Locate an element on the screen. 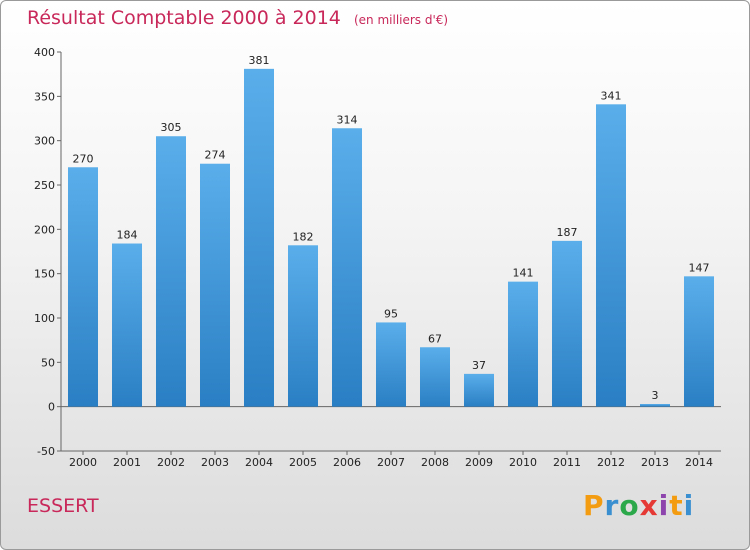  bar-value-label: 270 is located at coordinates (83, 158).